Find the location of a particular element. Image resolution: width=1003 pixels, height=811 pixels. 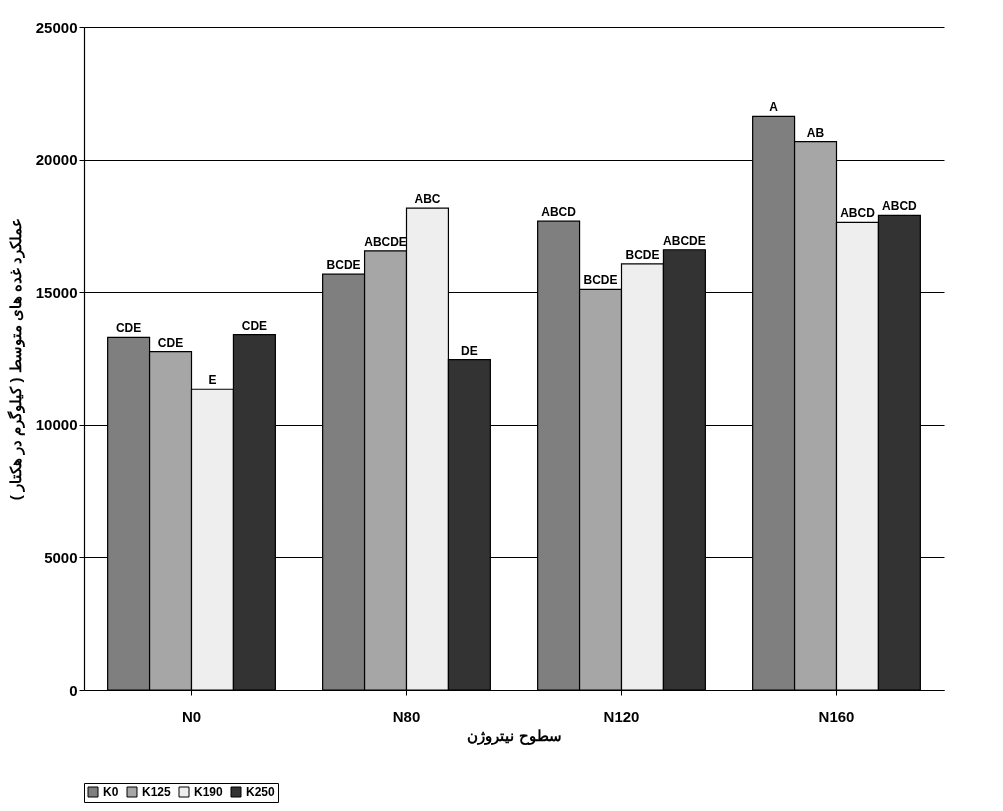

x-tick-label: N0 is located at coordinates (191, 716).